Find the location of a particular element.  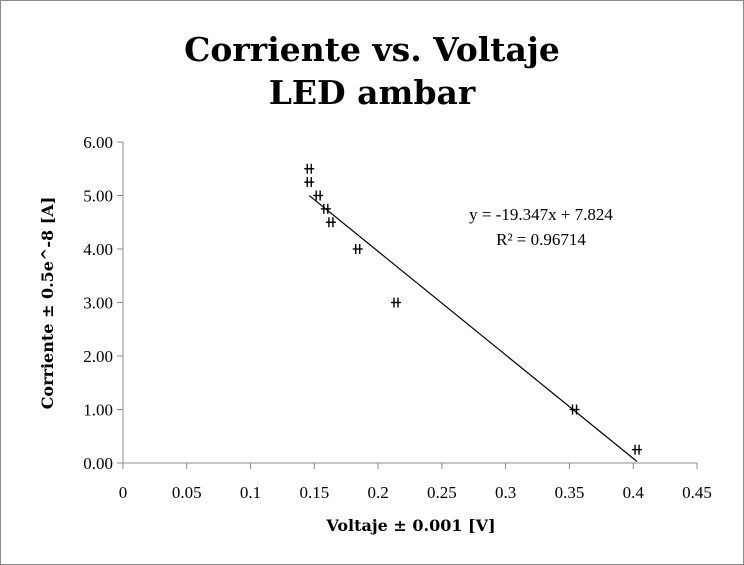

chart-title-line-2: LED ambar is located at coordinates (372, 92).